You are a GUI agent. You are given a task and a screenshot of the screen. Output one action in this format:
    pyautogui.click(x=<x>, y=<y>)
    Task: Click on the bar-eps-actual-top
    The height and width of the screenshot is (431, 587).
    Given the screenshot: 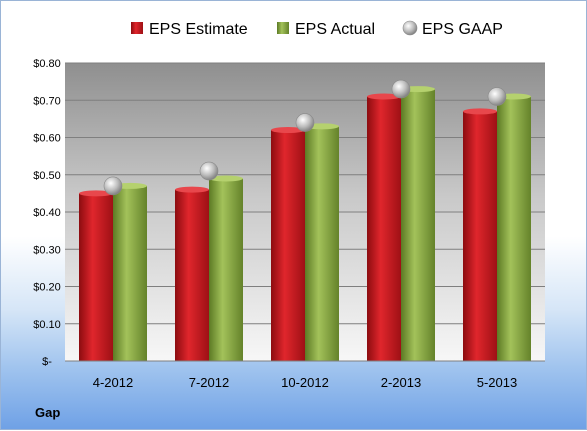 What is the action you would take?
    pyautogui.click(x=226, y=178)
    